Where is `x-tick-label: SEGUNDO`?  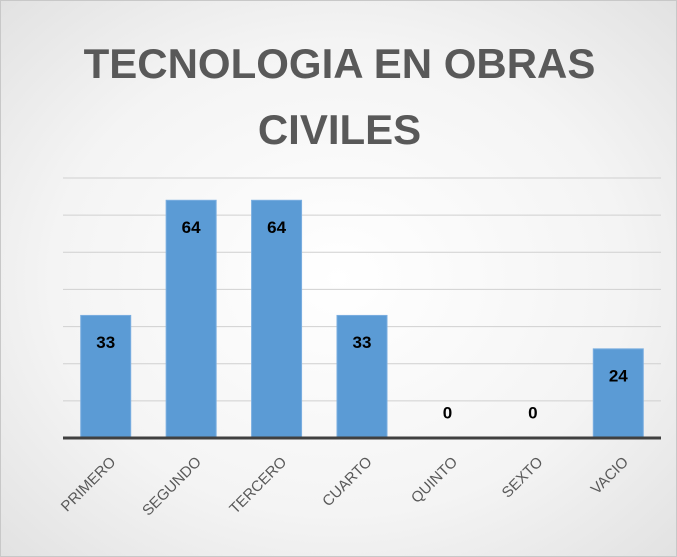 x-tick-label: SEGUNDO is located at coordinates (172, 487).